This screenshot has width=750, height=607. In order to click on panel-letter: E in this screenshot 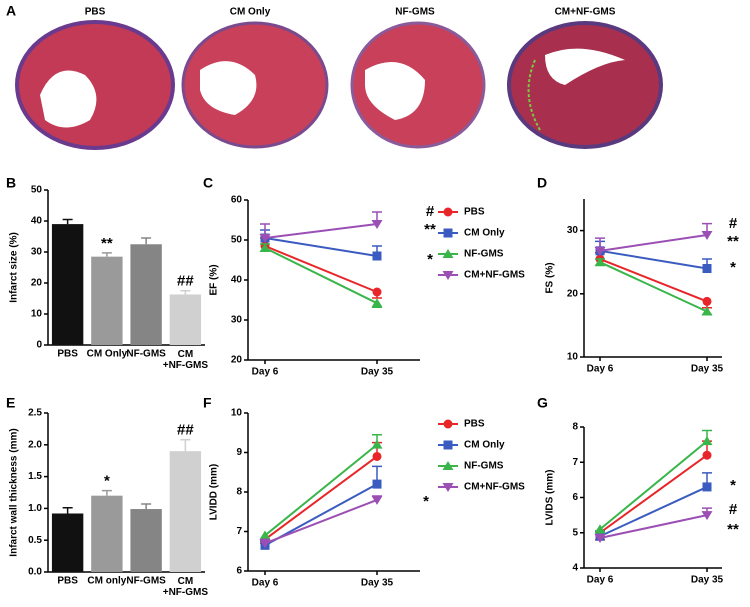, I will do `click(10, 403)`.